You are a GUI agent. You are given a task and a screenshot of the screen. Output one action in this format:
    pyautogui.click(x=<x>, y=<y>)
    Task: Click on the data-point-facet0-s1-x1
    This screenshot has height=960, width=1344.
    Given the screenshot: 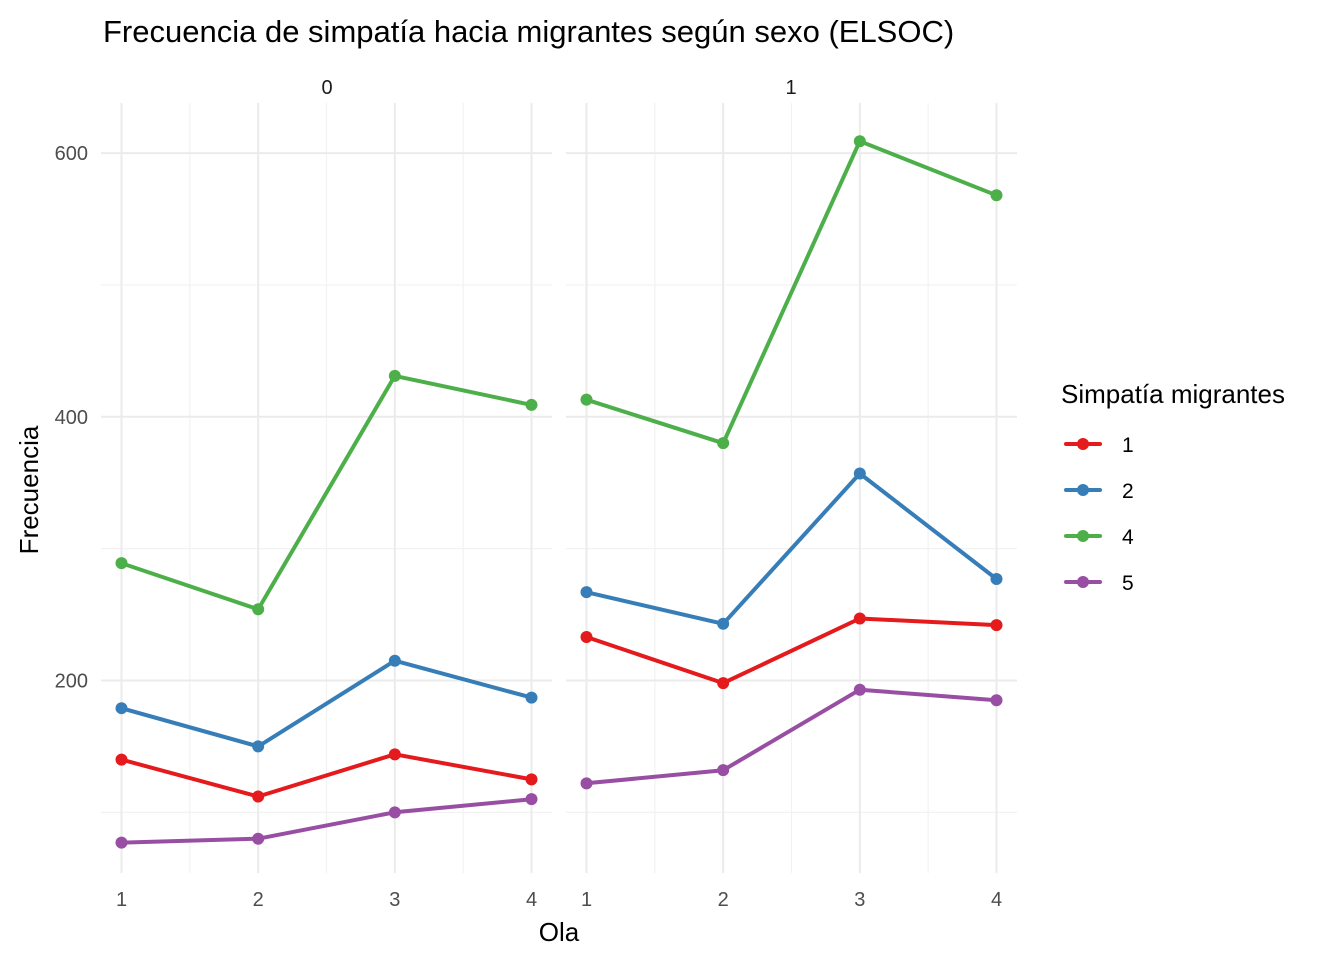 What is the action you would take?
    pyautogui.click(x=121, y=759)
    